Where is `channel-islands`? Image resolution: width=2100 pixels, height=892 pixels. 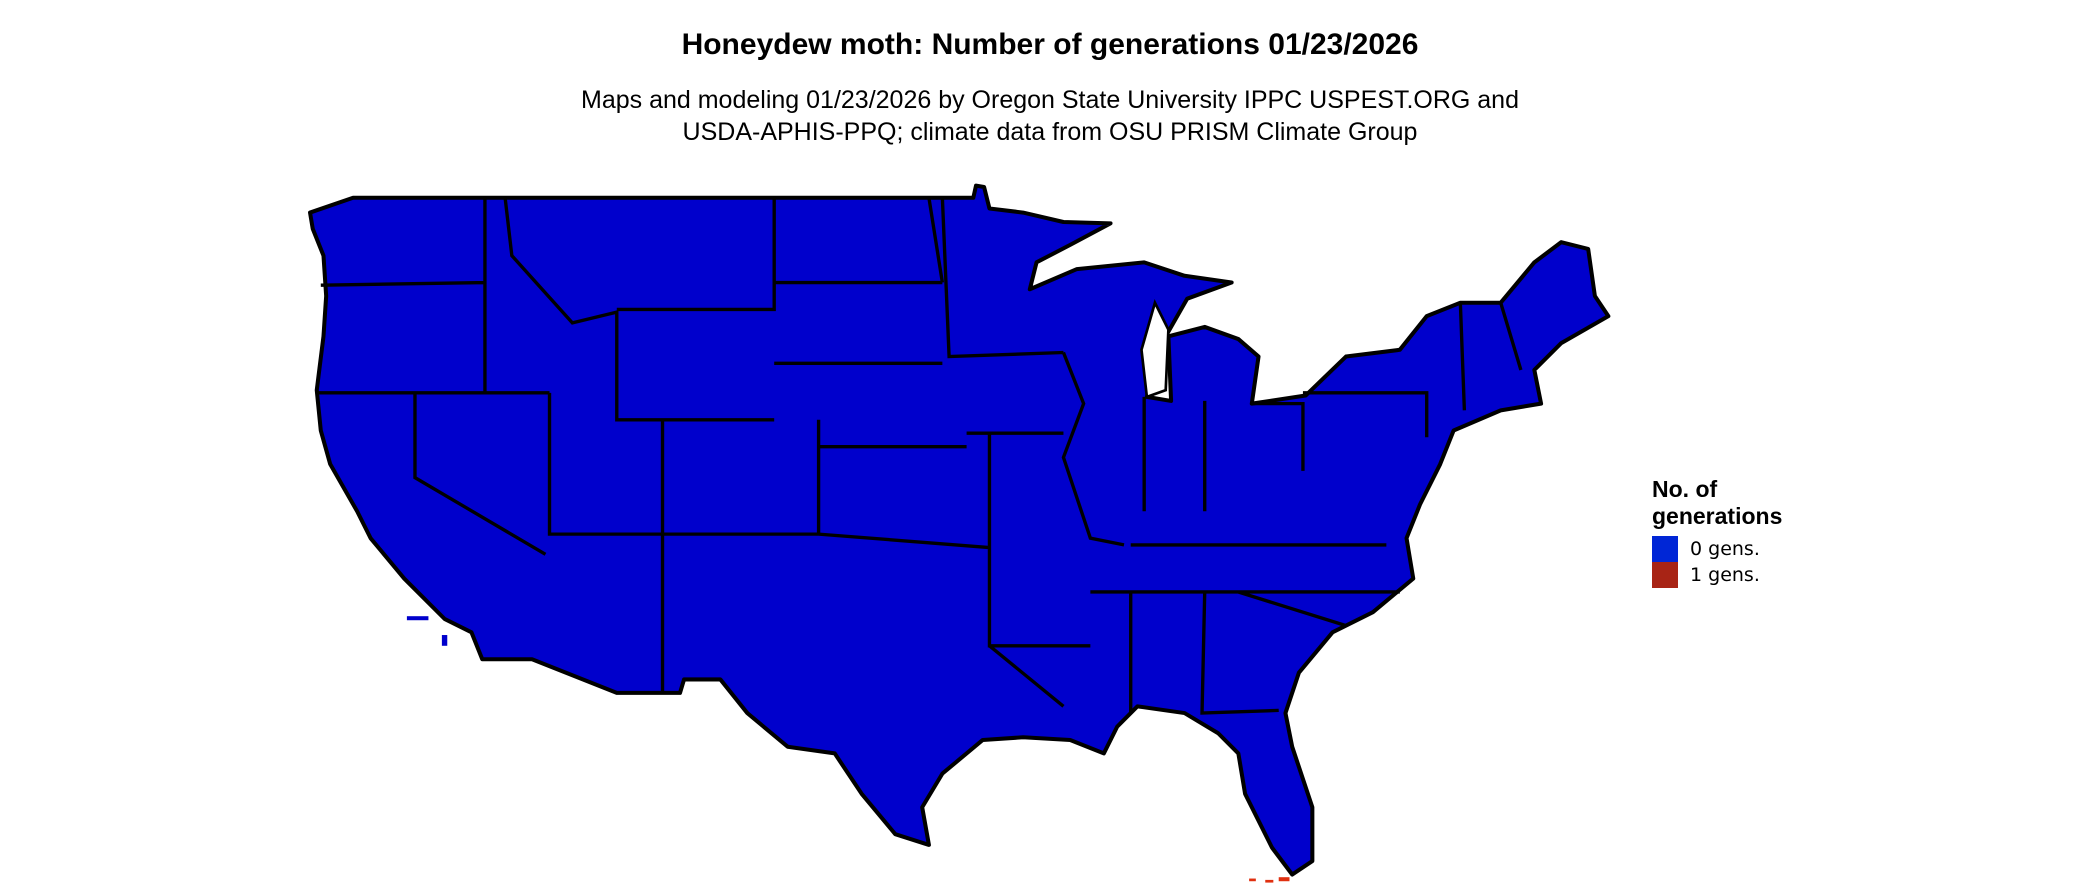 channel-islands is located at coordinates (427, 631).